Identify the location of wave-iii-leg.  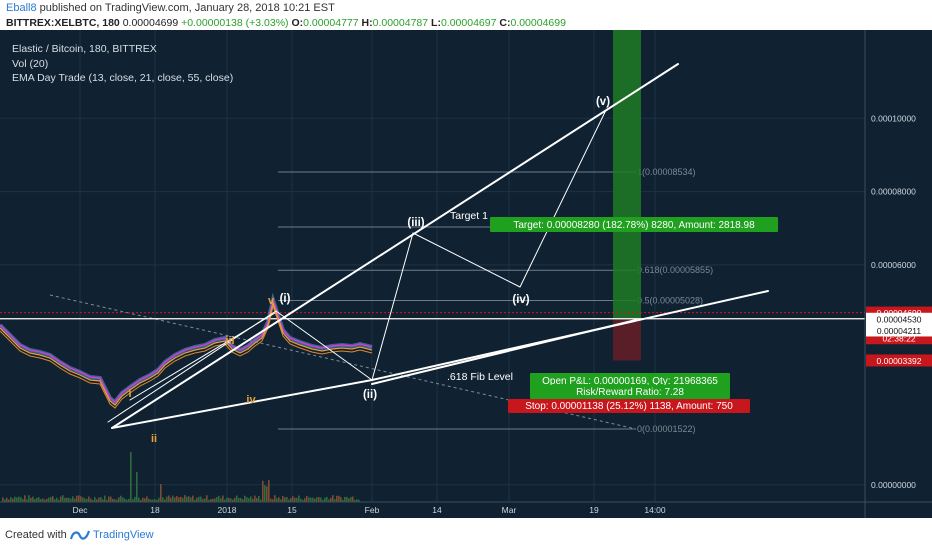
(392, 306).